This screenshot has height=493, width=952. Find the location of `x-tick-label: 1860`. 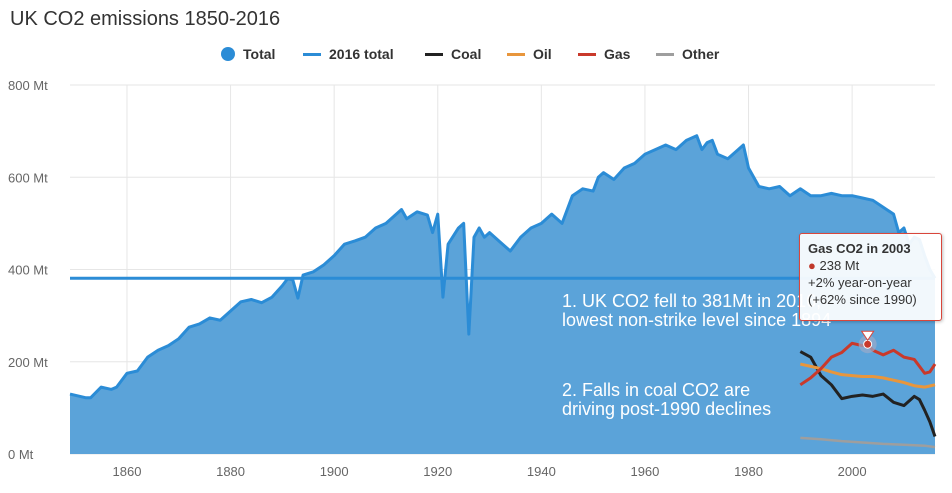

x-tick-label: 1860 is located at coordinates (127, 471).